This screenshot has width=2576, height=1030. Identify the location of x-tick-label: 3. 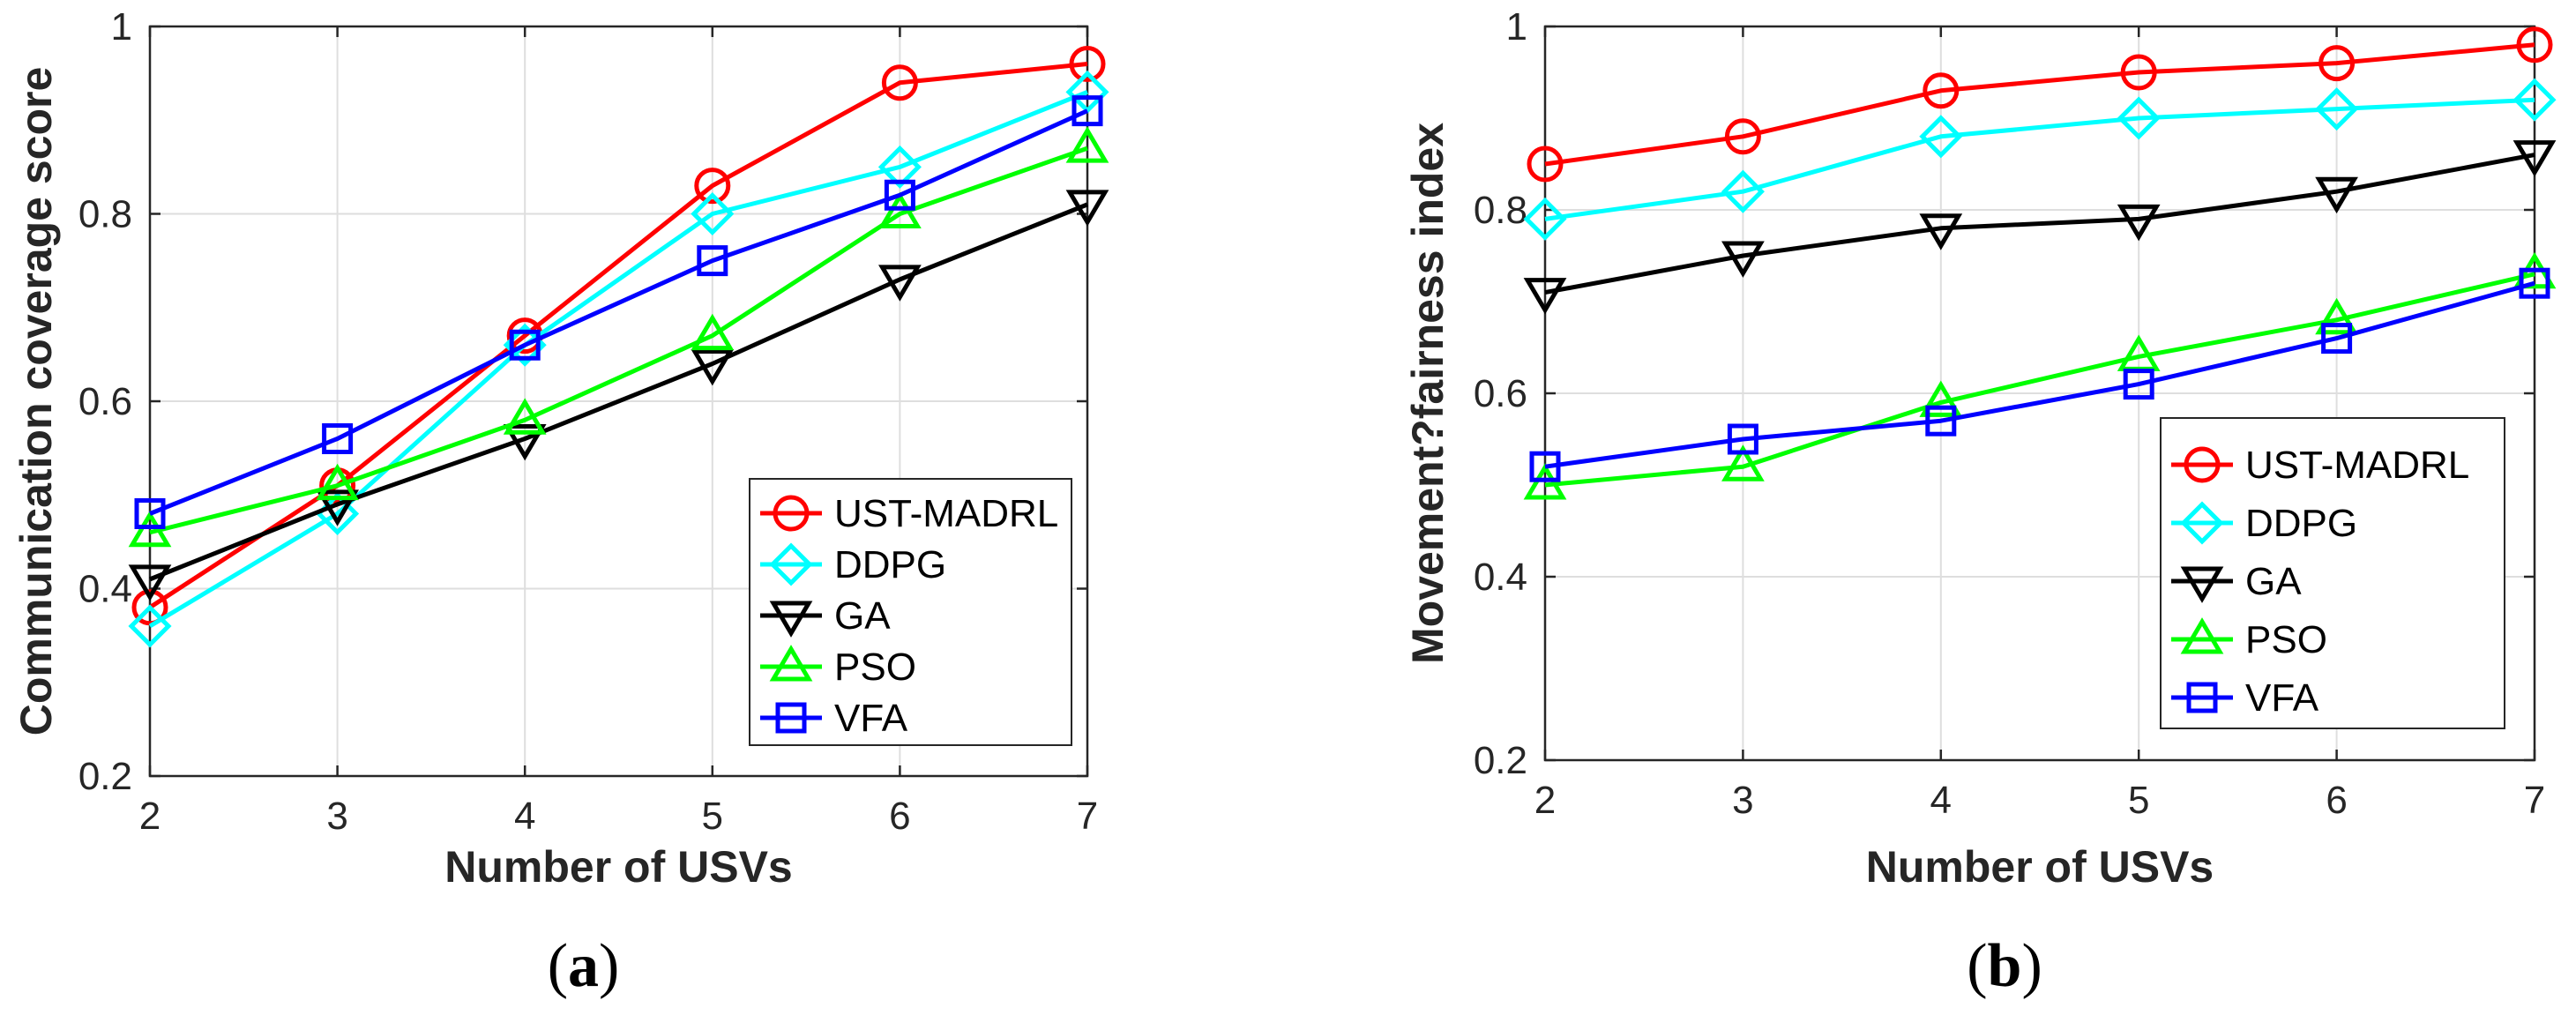
(336, 816).